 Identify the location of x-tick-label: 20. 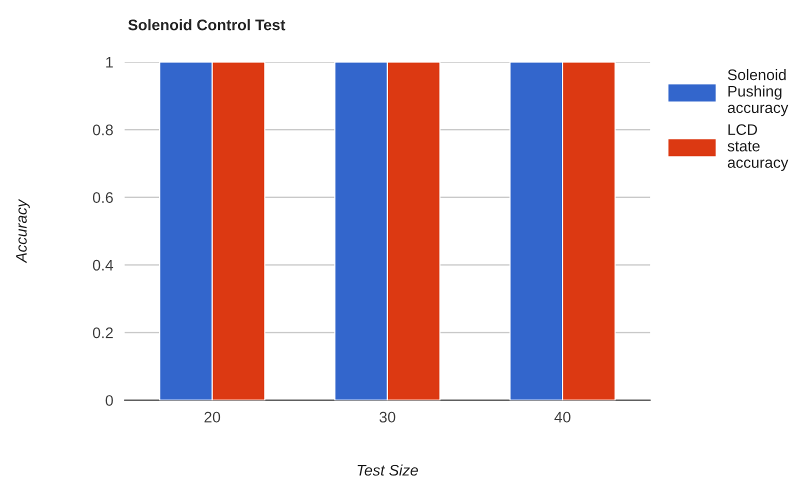
(212, 417).